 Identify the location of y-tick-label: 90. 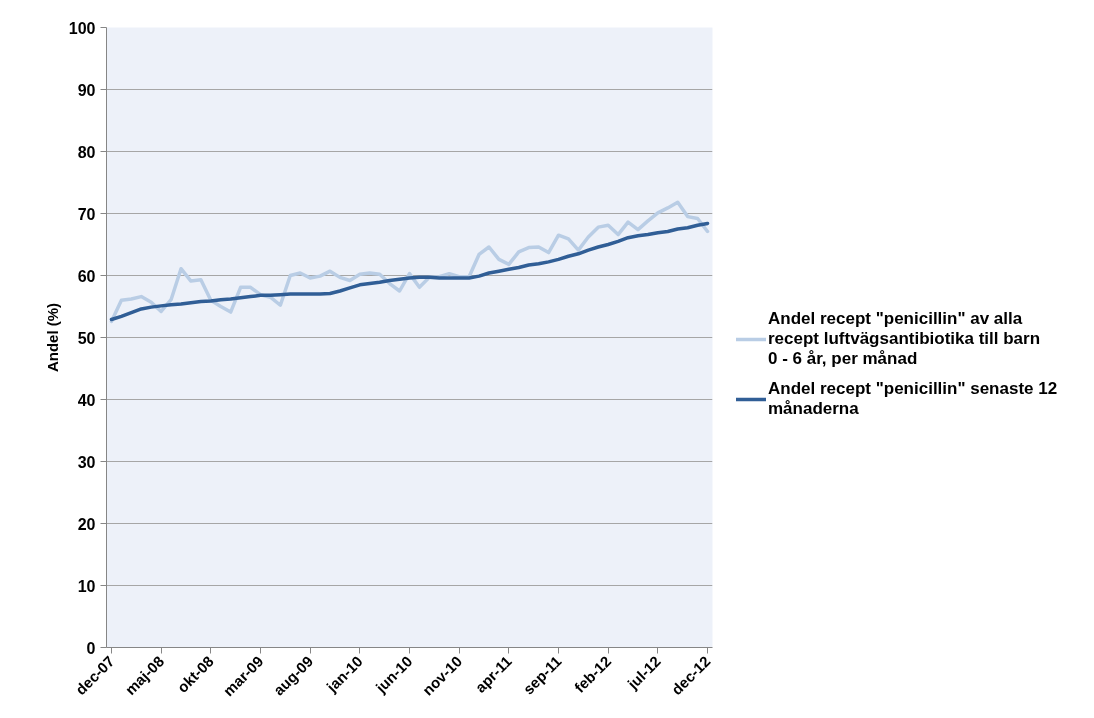
(86, 90).